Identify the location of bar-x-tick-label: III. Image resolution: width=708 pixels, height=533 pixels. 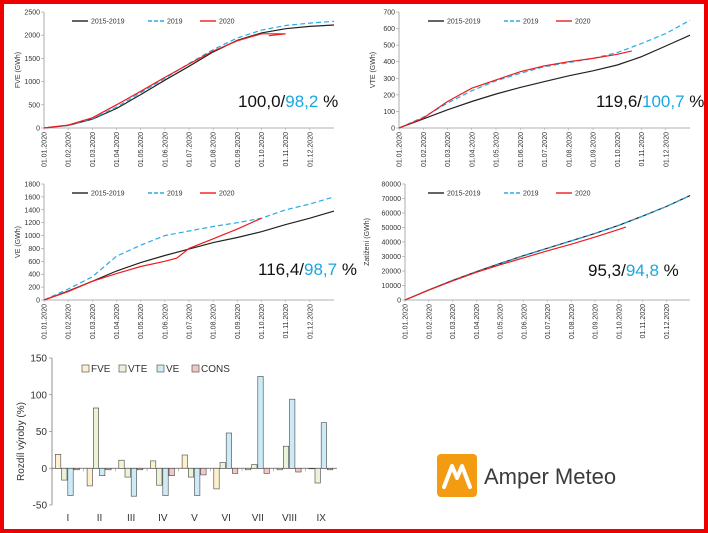
(131, 518).